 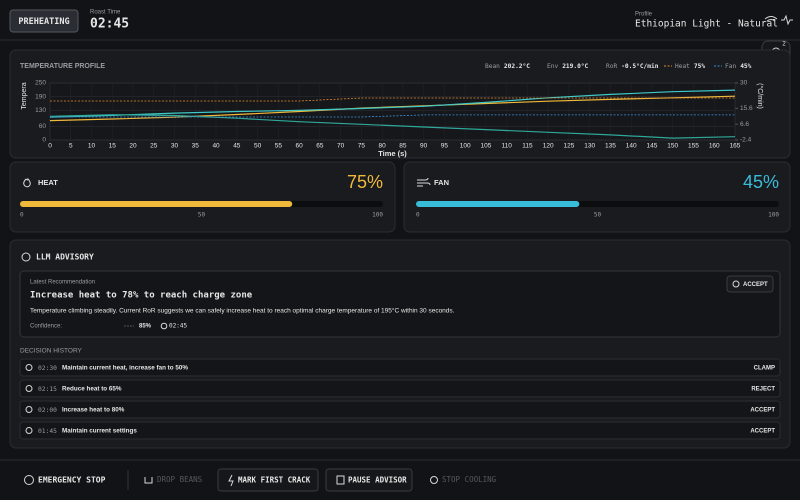 What do you see at coordinates (784, 45) in the screenshot?
I see `notification-count: 2` at bounding box center [784, 45].